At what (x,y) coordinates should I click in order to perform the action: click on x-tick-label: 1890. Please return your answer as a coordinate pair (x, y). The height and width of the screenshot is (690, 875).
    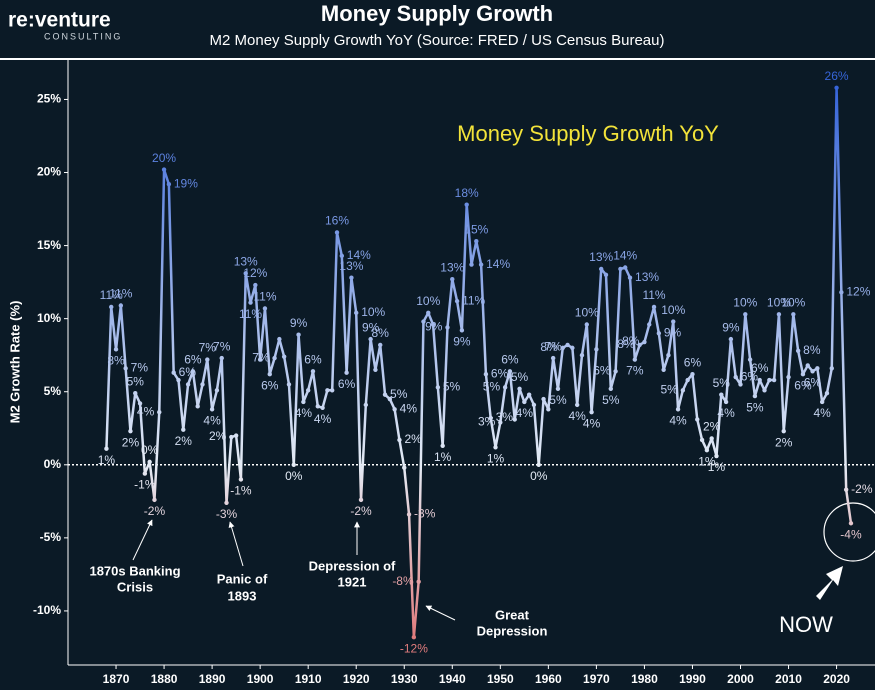
    Looking at the image, I should click on (212, 679).